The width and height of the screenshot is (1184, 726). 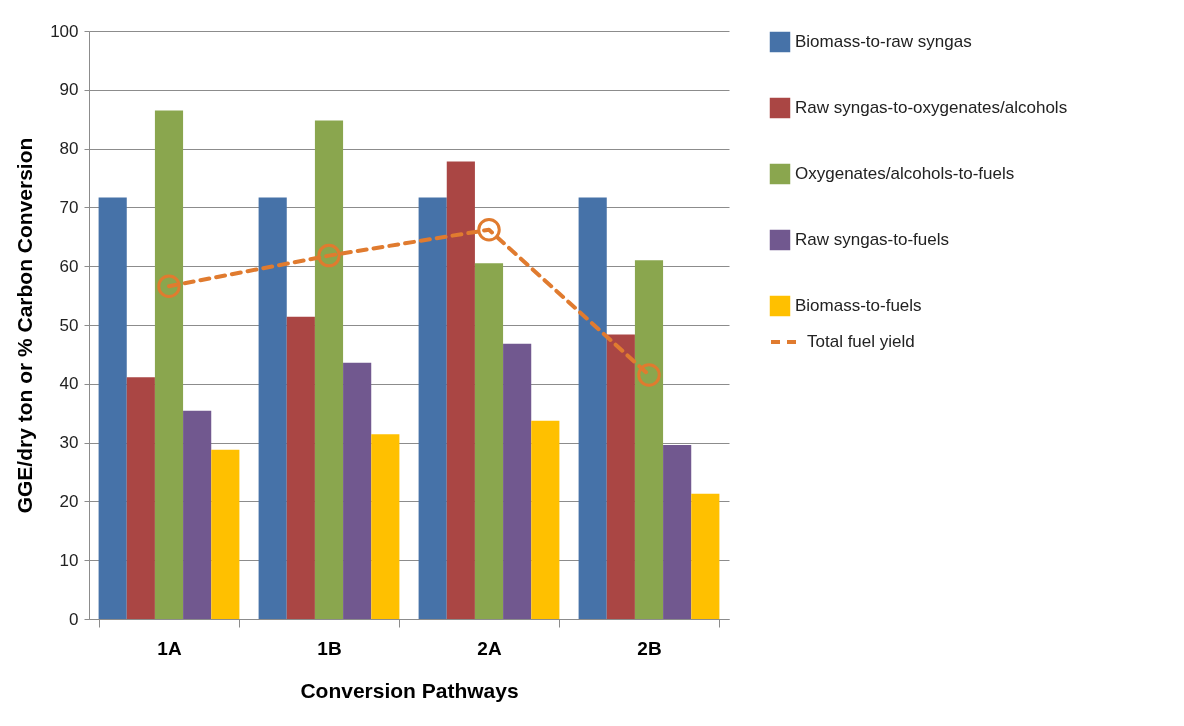 What do you see at coordinates (69, 501) in the screenshot?
I see `y-tick-label: 20` at bounding box center [69, 501].